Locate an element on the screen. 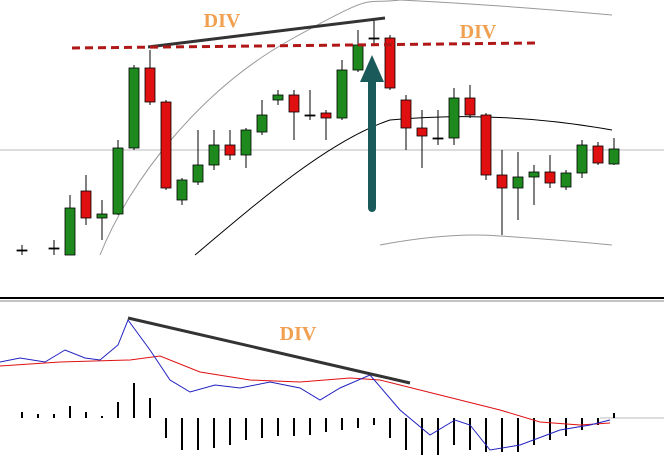 The width and height of the screenshot is (664, 455). signal-line is located at coordinates (305, 390).